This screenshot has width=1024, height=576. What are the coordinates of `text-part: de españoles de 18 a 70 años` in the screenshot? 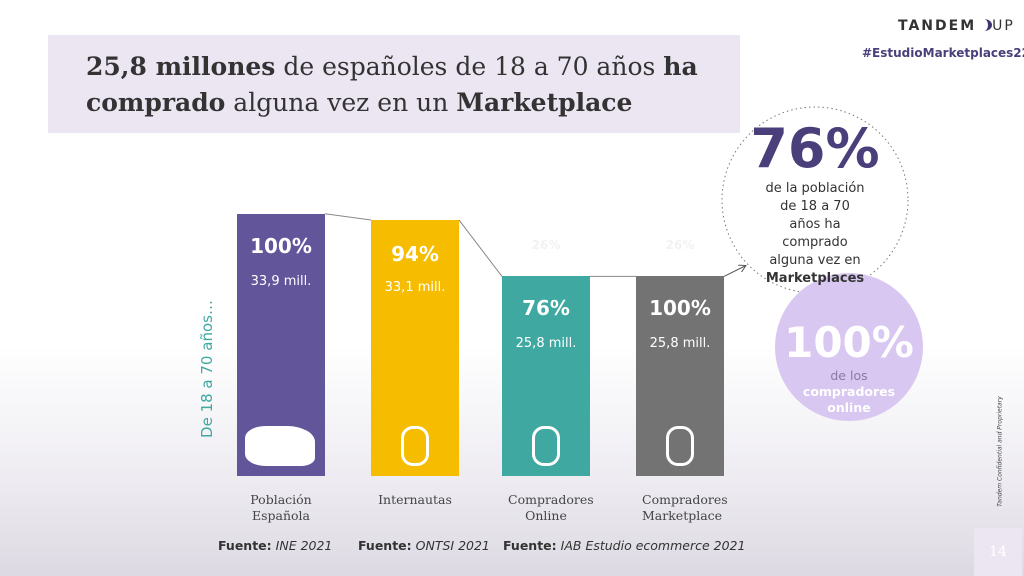 It's located at (469, 66).